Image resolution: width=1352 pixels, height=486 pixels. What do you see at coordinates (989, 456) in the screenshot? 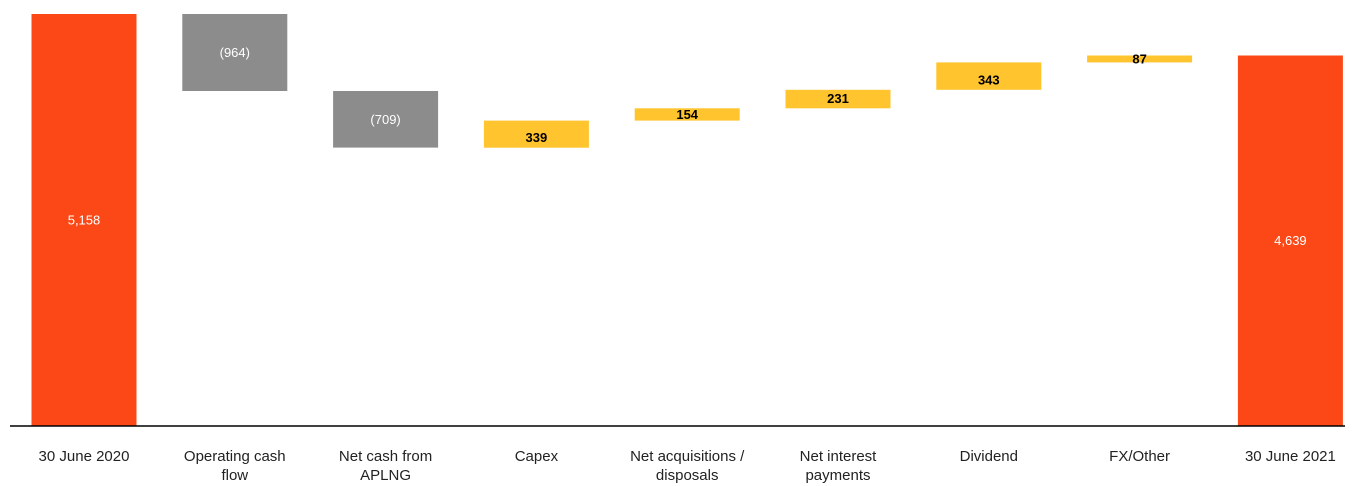
I see `category-label-dividend: Dividend` at bounding box center [989, 456].